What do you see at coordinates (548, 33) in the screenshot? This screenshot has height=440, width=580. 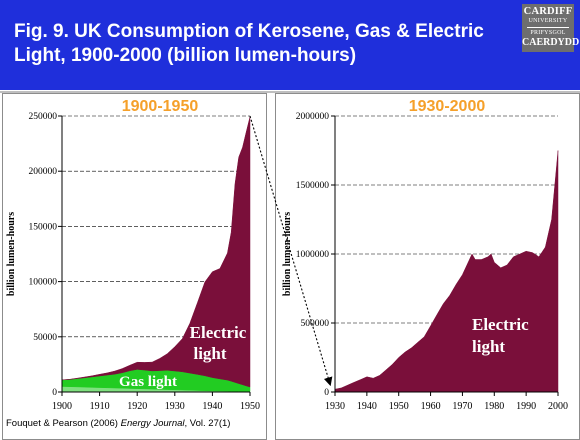 I see `logo-line3: PRIFYSGOL` at bounding box center [548, 33].